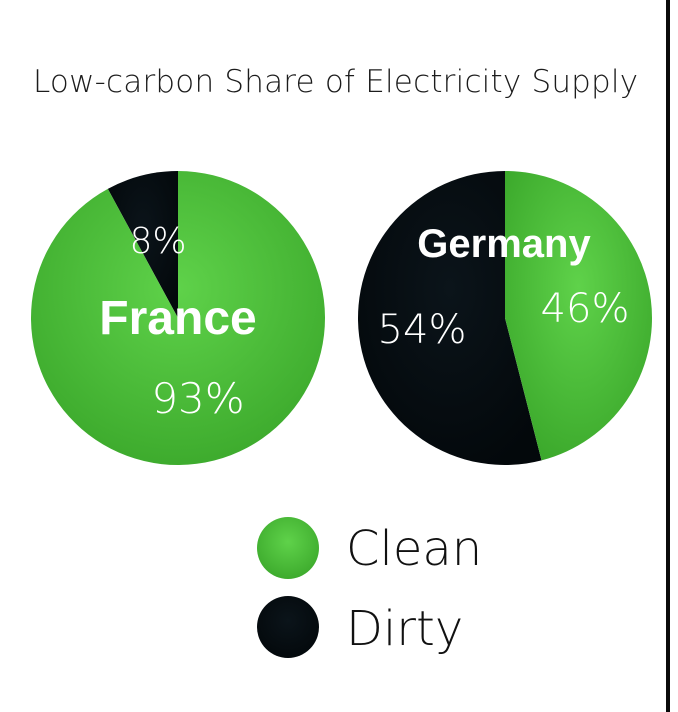 This screenshot has width=678, height=712. I want to click on chart-title: Low-carbon Share of Electricity Supply, so click(336, 82).